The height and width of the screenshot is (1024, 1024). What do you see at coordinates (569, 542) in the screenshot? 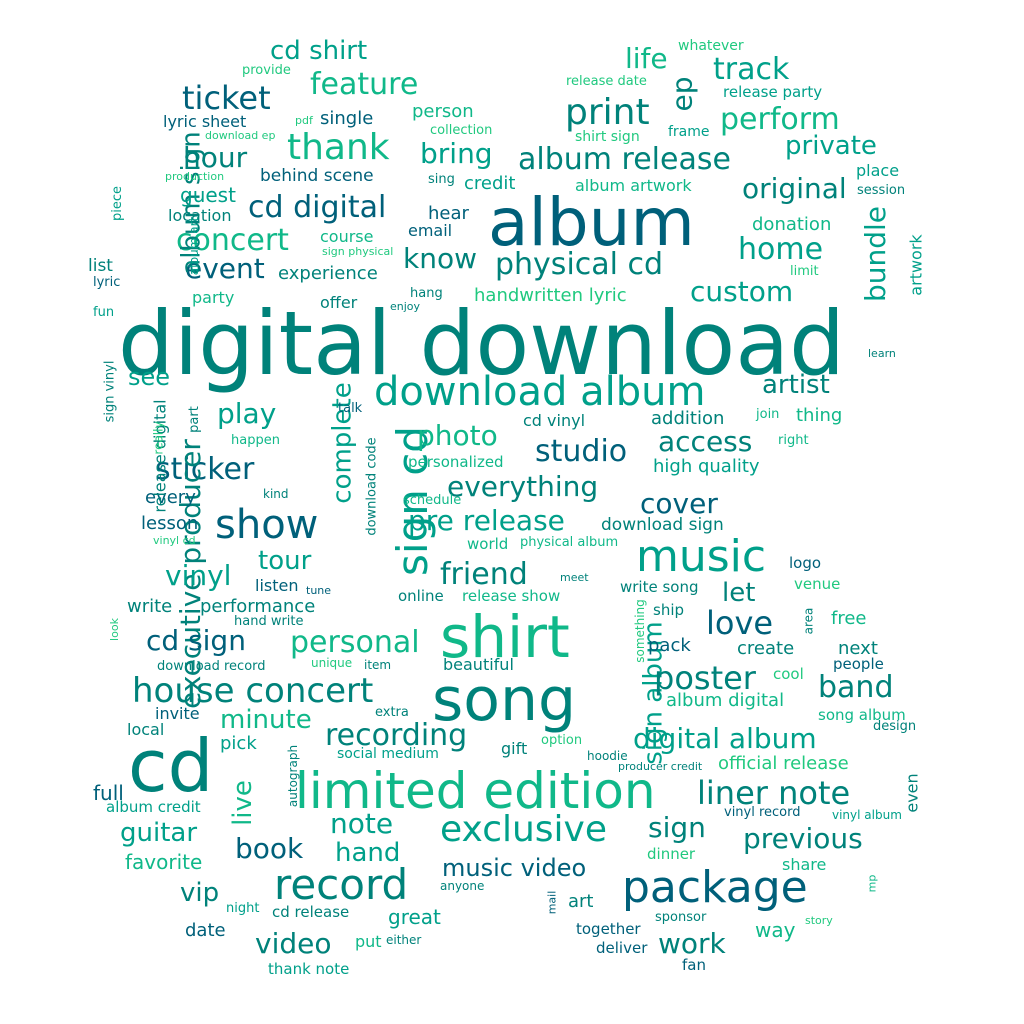
I see `word-physical-album: physical album` at bounding box center [569, 542].